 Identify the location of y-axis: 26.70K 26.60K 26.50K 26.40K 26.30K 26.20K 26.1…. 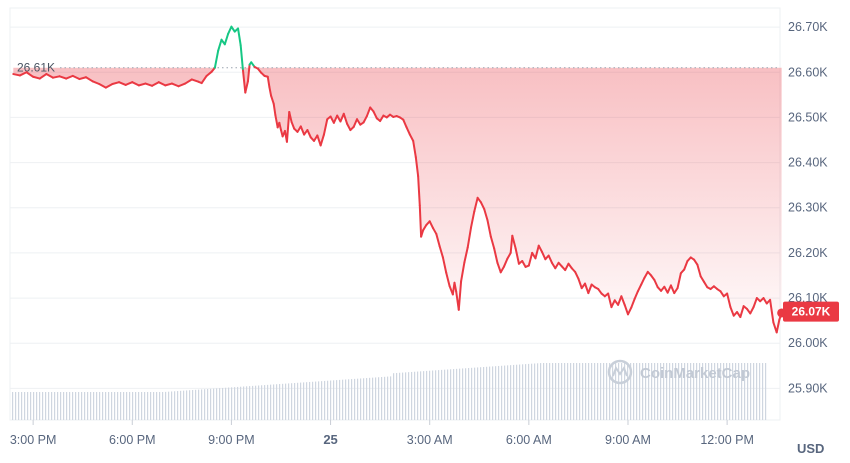
(808, 207).